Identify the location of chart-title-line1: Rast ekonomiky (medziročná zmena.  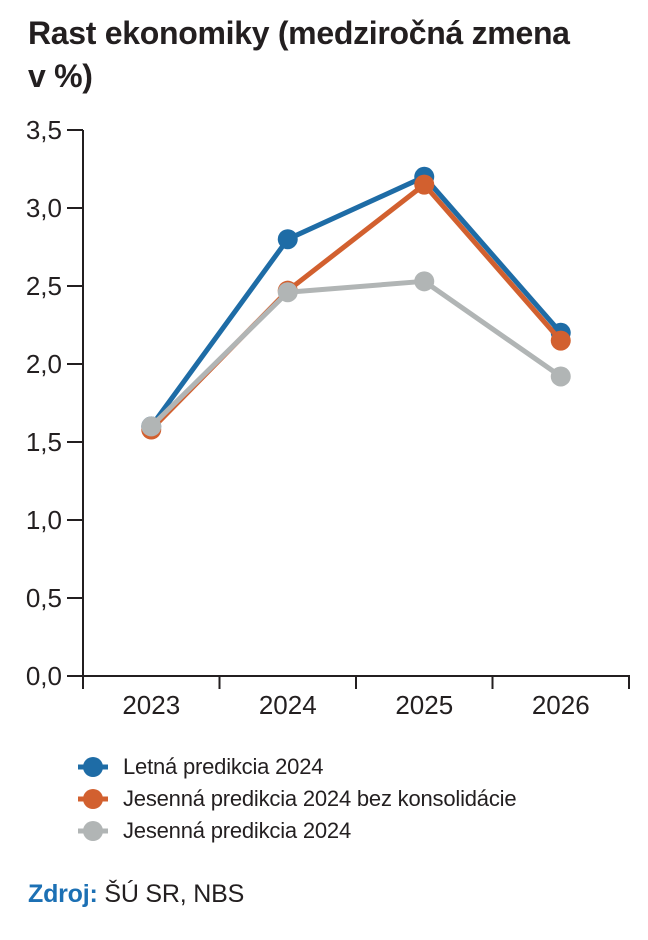
(299, 33).